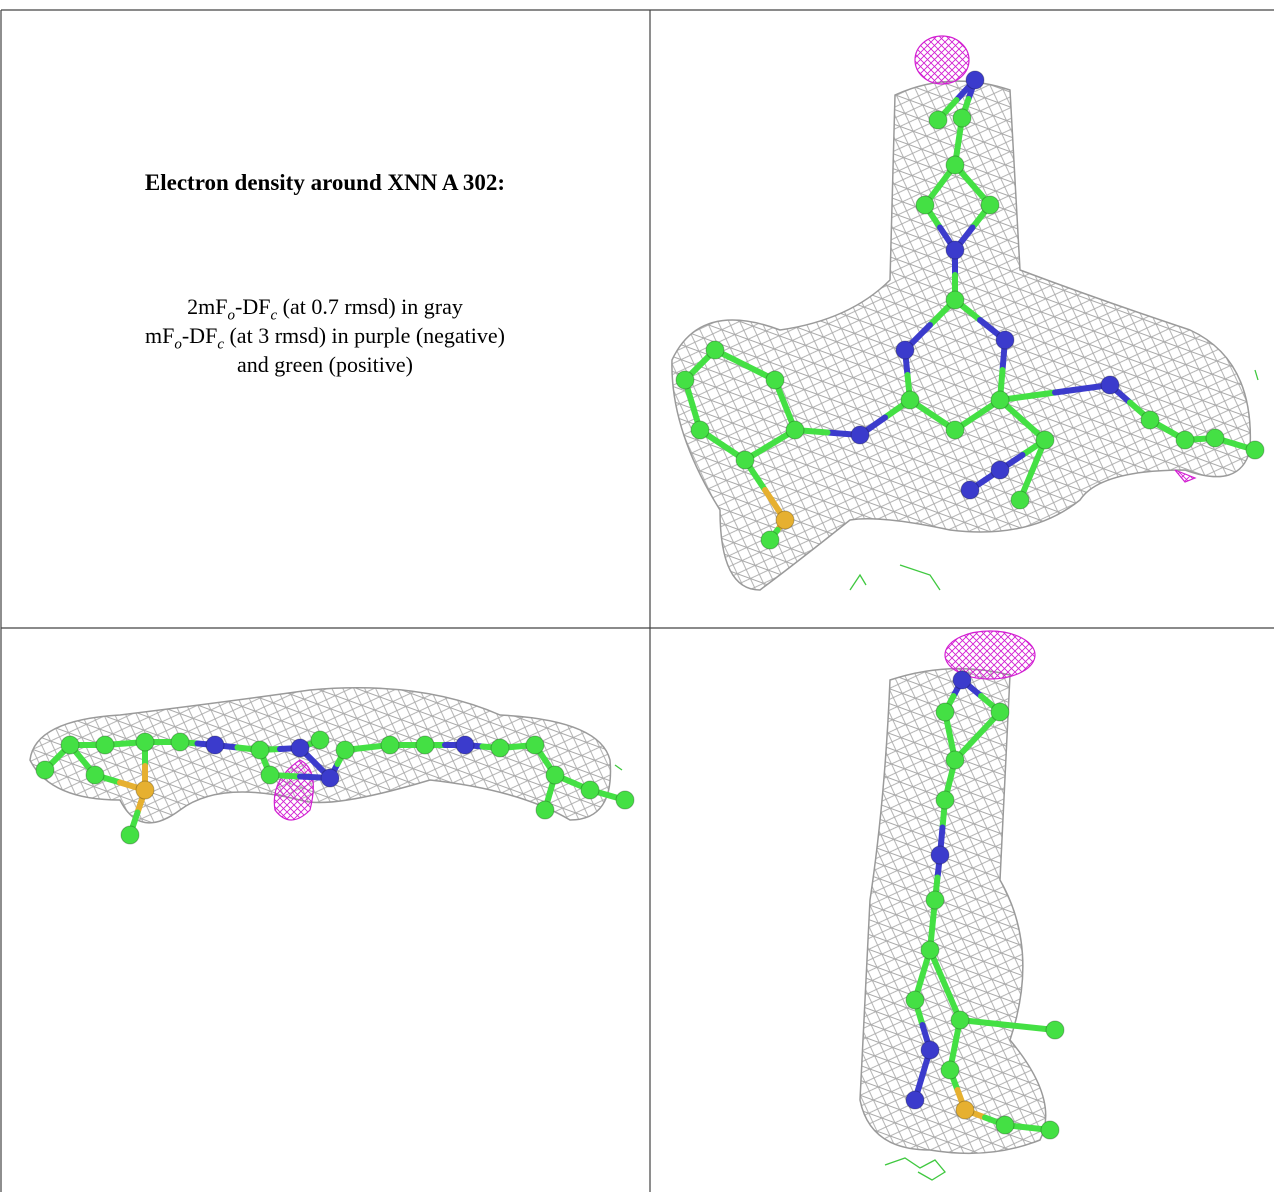  I want to click on legend-line: and green (positive), so click(325, 364).